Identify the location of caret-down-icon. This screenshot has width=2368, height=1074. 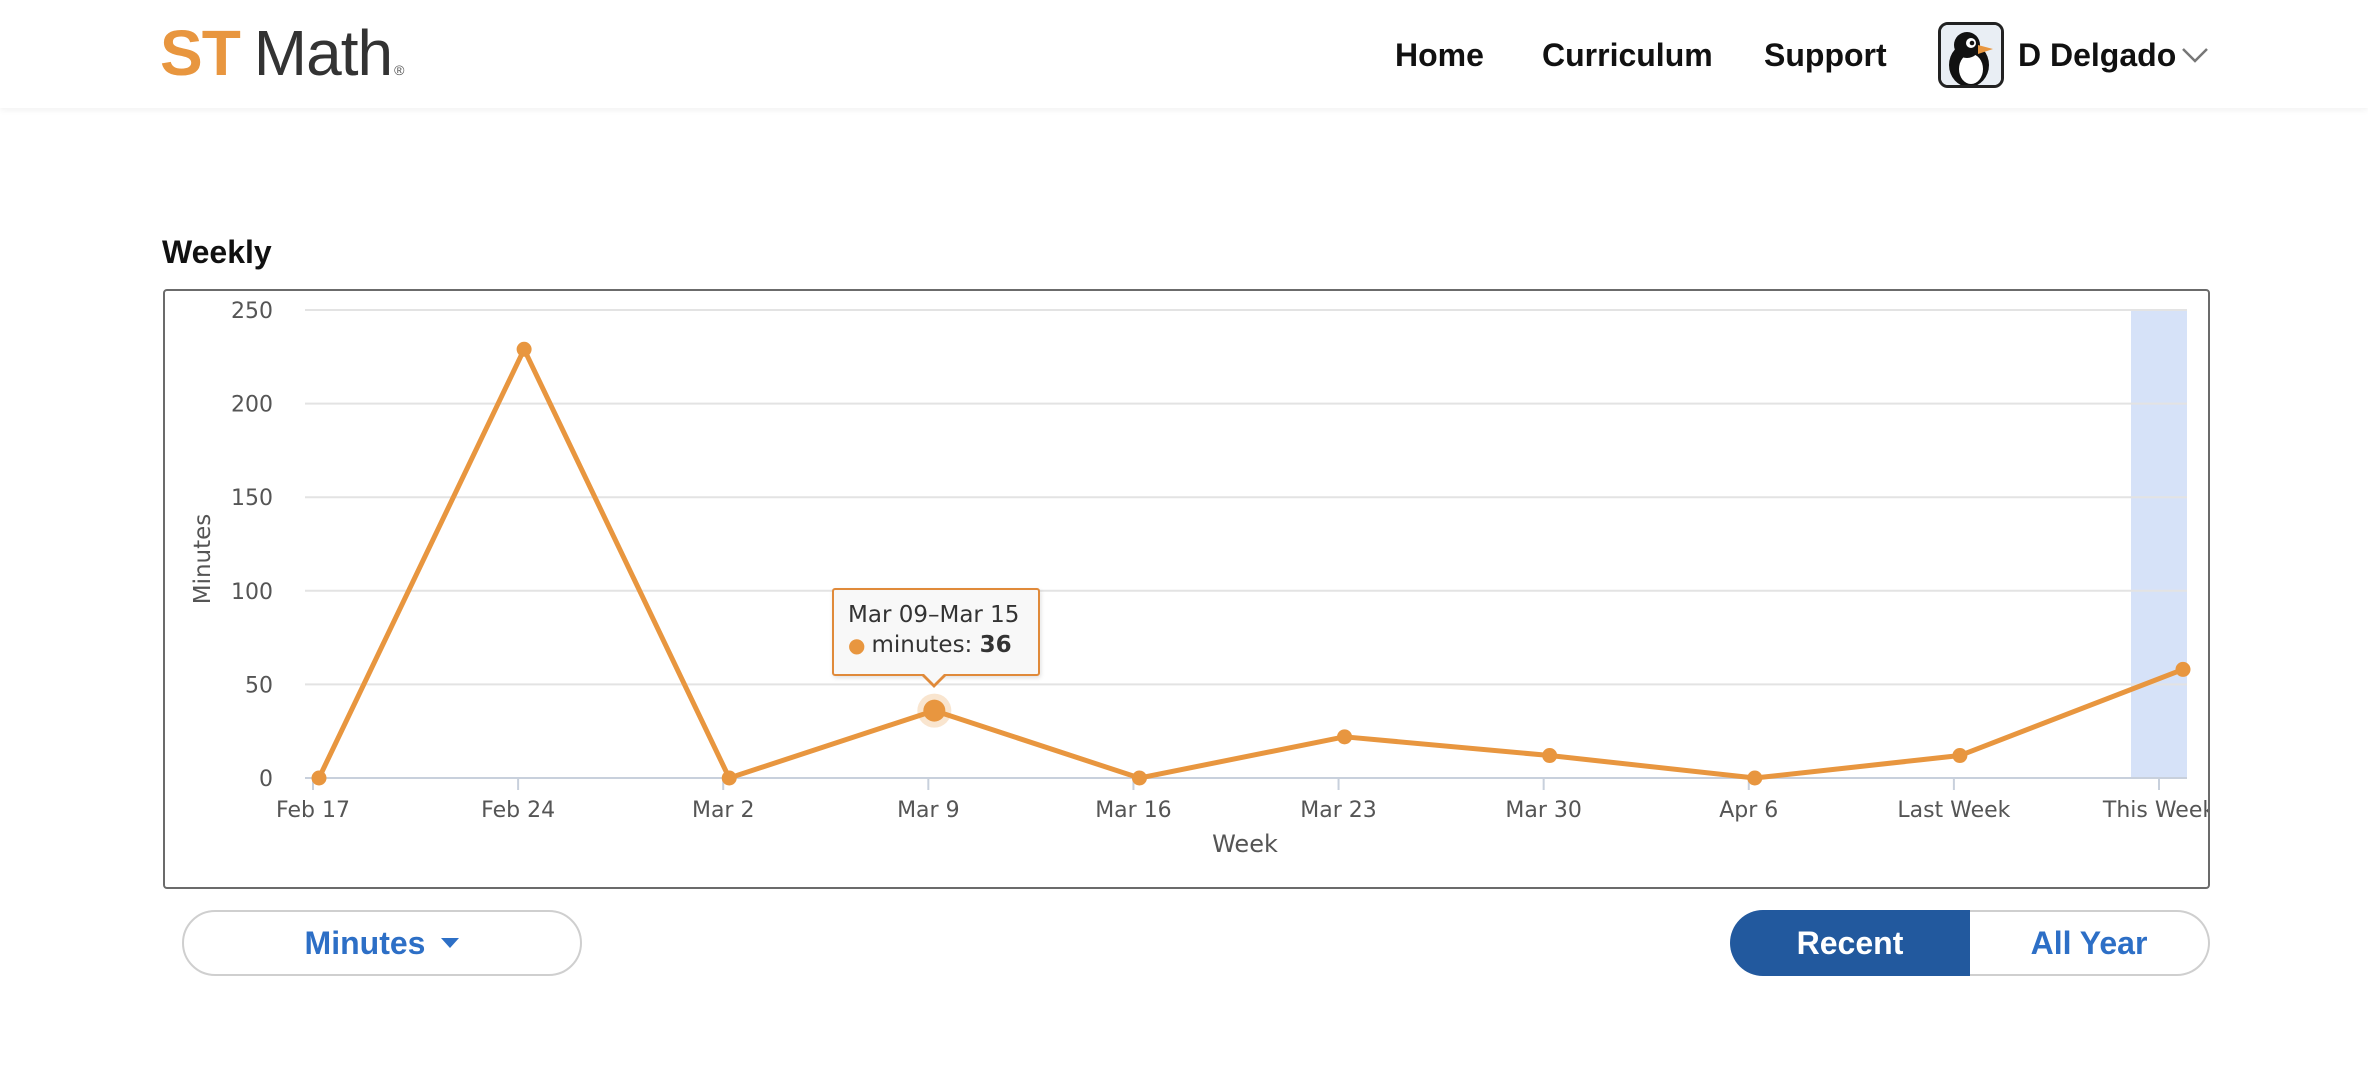
(450, 942).